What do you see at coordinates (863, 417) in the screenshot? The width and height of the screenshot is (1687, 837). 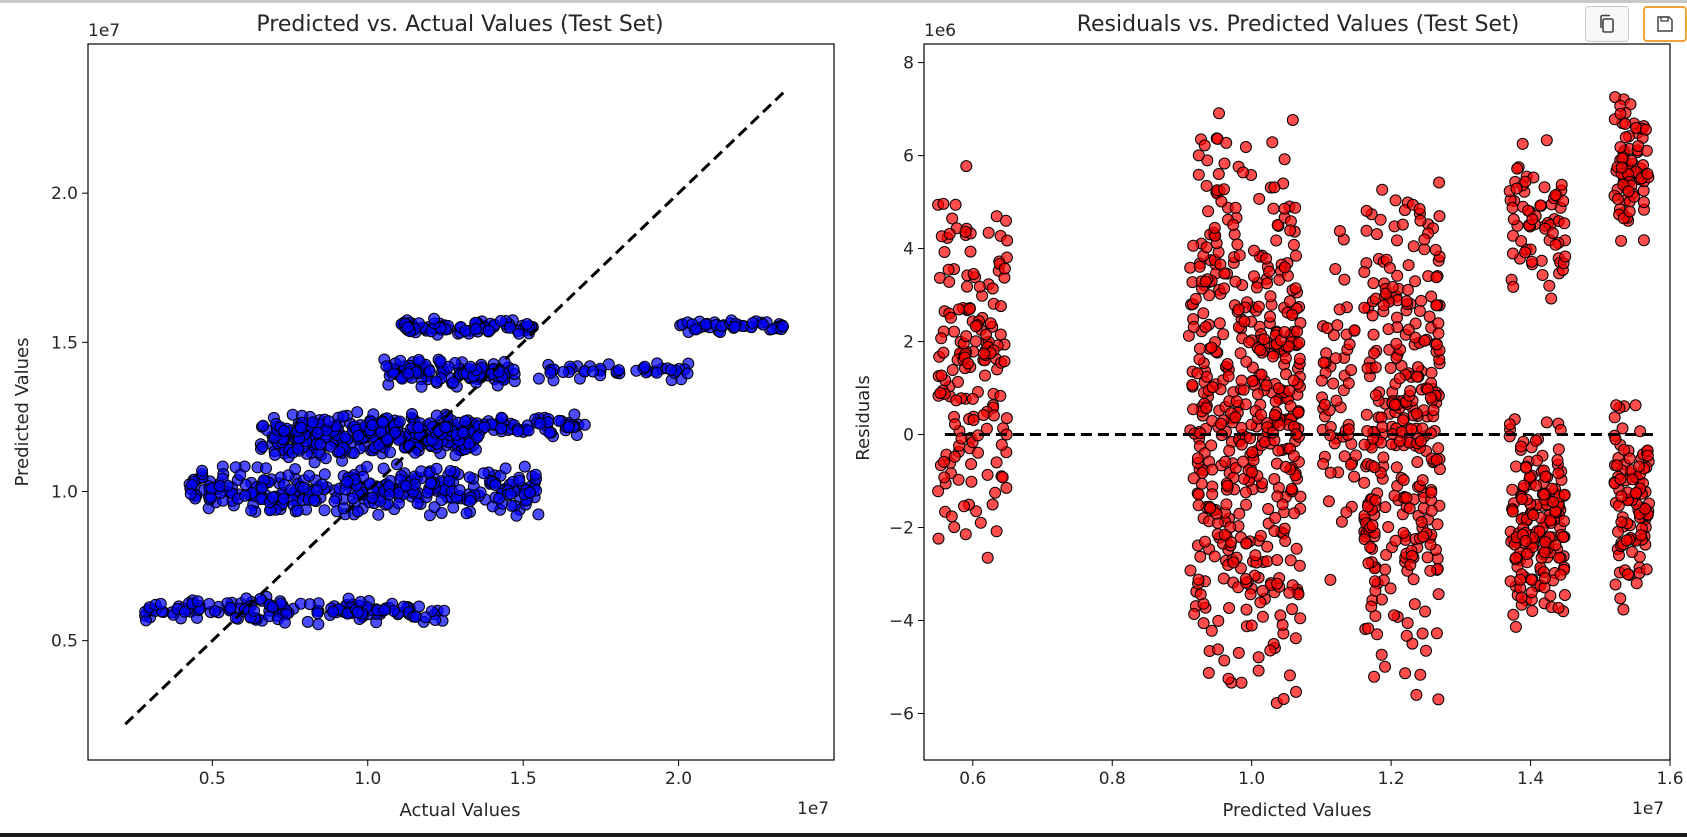 I see `y-axis-label: Residuals` at bounding box center [863, 417].